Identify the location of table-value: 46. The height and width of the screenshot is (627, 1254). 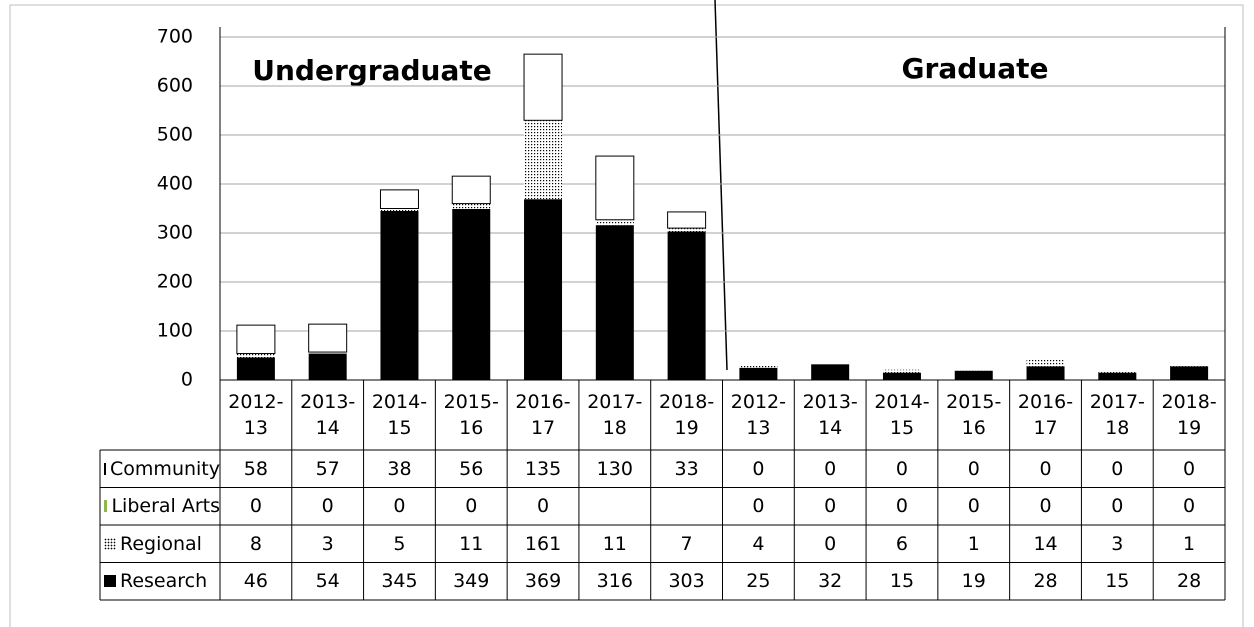
(255, 581).